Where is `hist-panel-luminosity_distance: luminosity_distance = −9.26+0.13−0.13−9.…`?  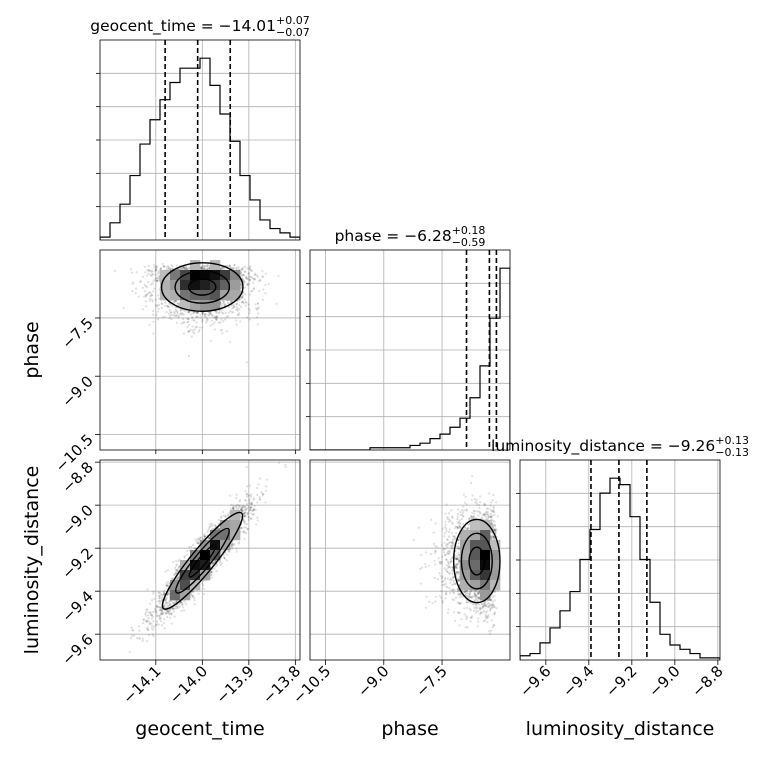
hist-panel-luminosity_distance: luminosity_distance = −9.26+0.13−0.13−9.… is located at coordinates (620, 567).